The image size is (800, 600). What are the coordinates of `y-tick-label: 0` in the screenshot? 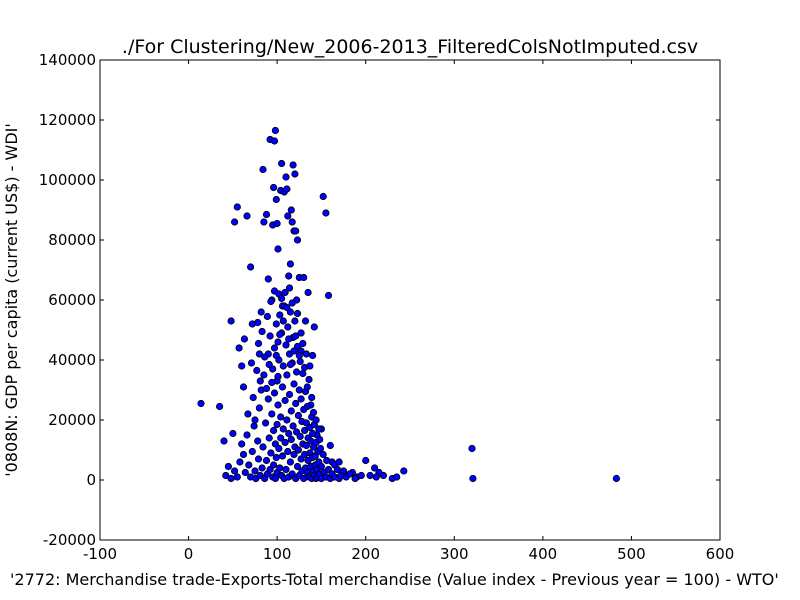 It's located at (91, 480).